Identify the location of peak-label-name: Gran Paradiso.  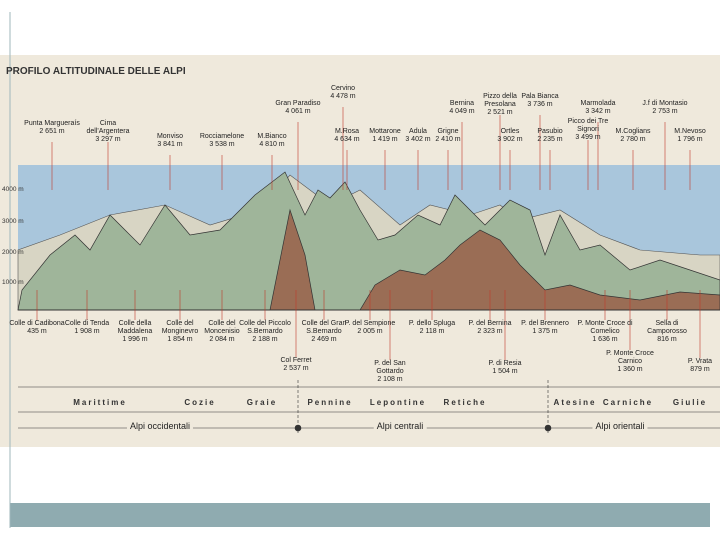
(298, 103).